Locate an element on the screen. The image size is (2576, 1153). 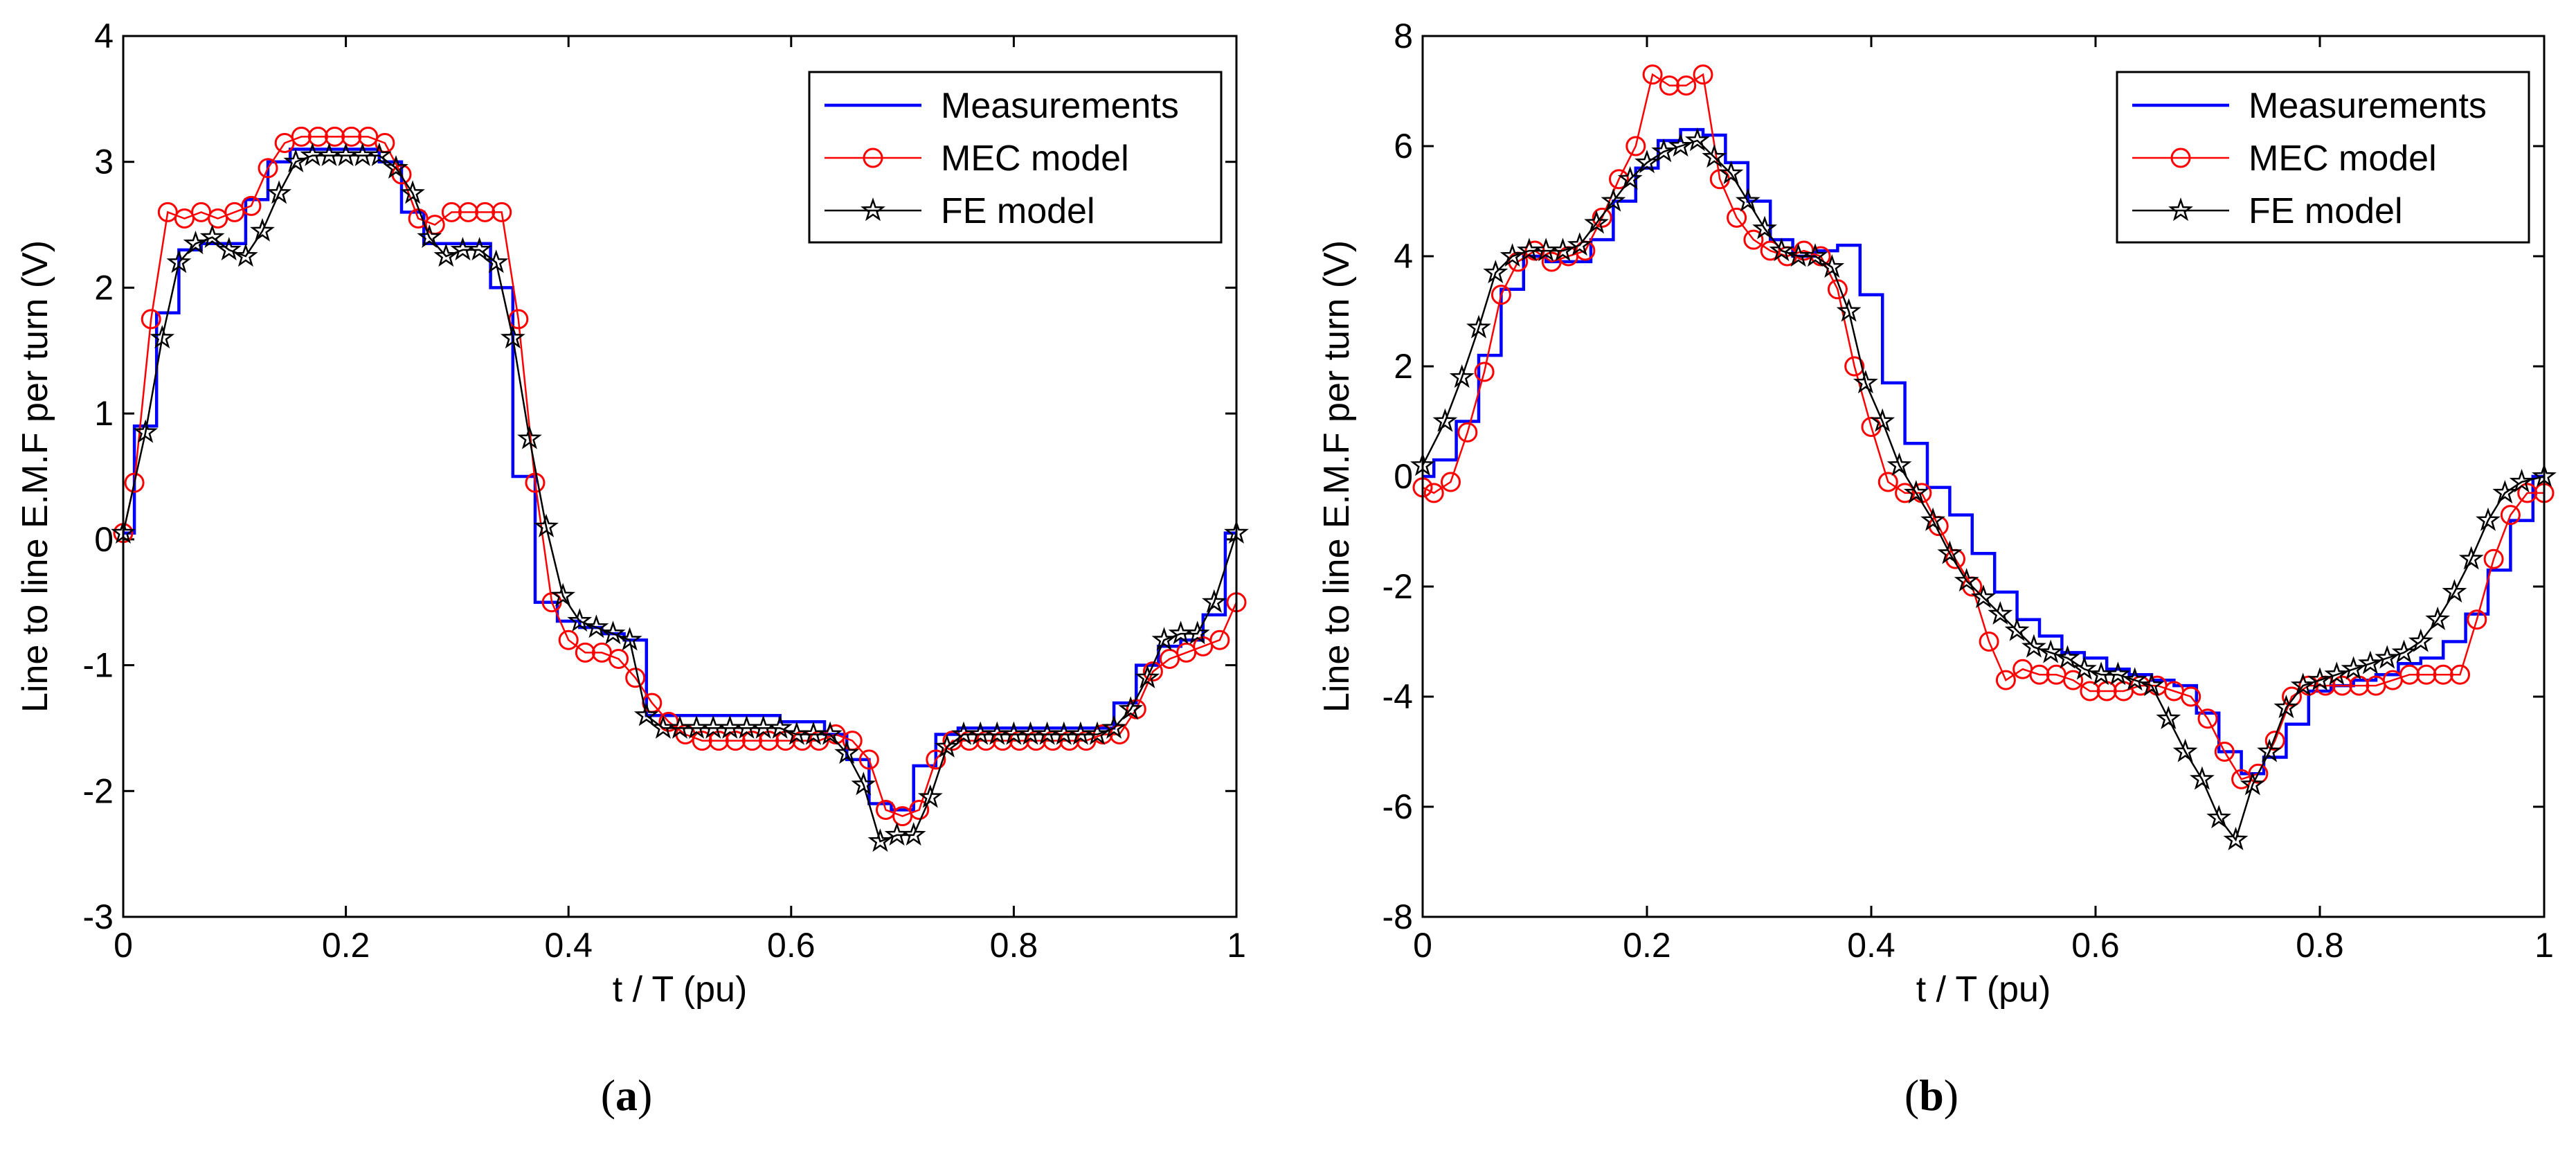
x-tick-label: 0.8 is located at coordinates (1014, 945).